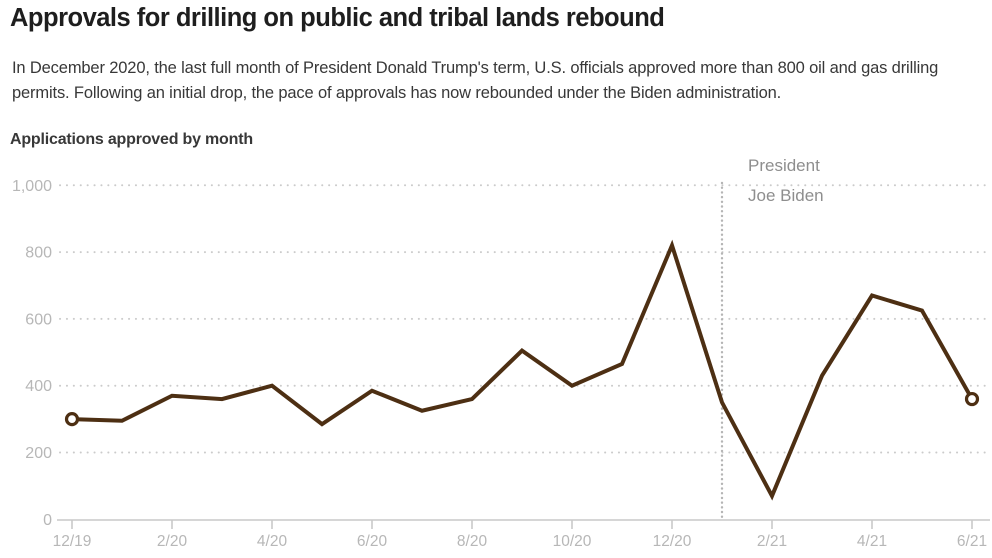 The width and height of the screenshot is (992, 558). Describe the element at coordinates (472, 541) in the screenshot. I see `x-axis-tick-label: 8/20` at that location.